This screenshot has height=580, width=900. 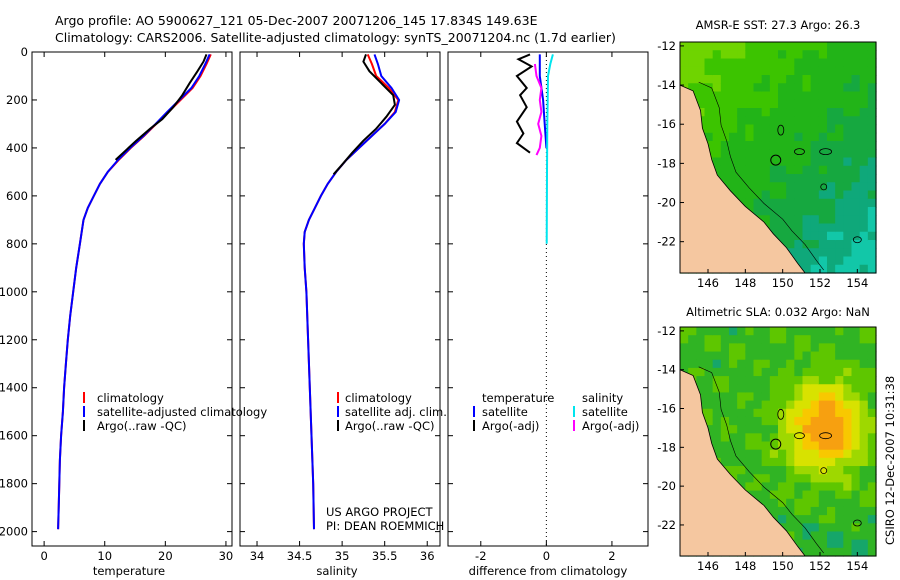 I want to click on series-line-salinity-argo-adj-, so click(x=538, y=109).